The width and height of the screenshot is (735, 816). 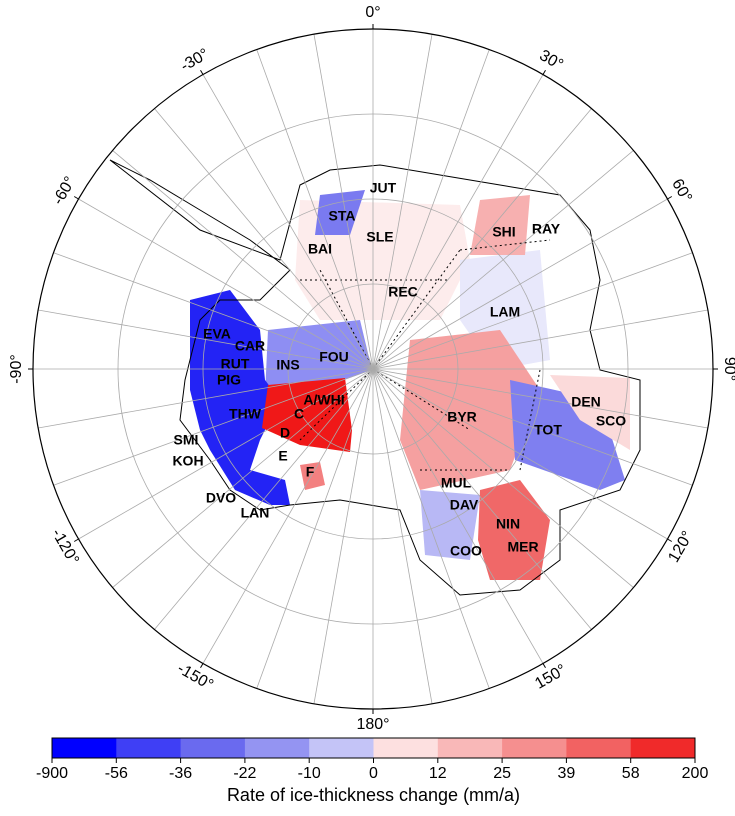 I want to click on lon-label: 30°, so click(x=550, y=60).